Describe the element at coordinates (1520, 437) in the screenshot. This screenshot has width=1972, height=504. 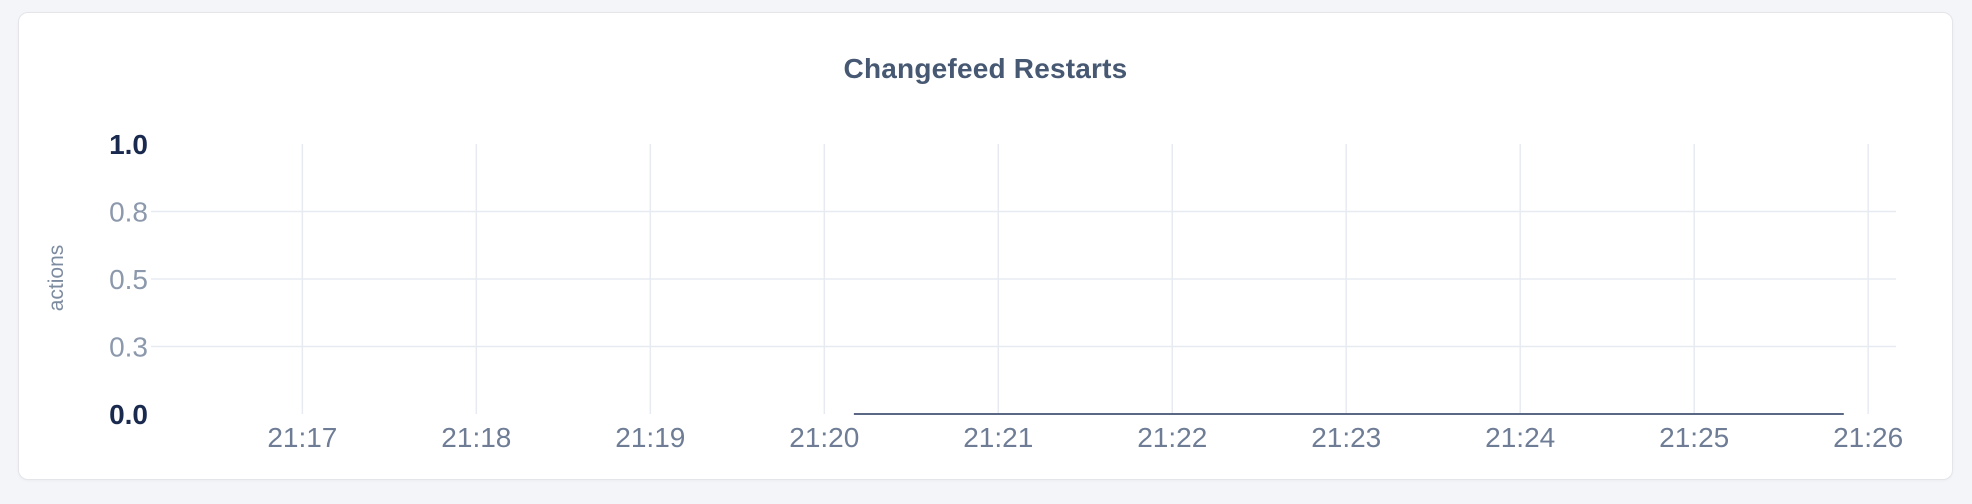
I see `x-tick-label: 21:24` at that location.